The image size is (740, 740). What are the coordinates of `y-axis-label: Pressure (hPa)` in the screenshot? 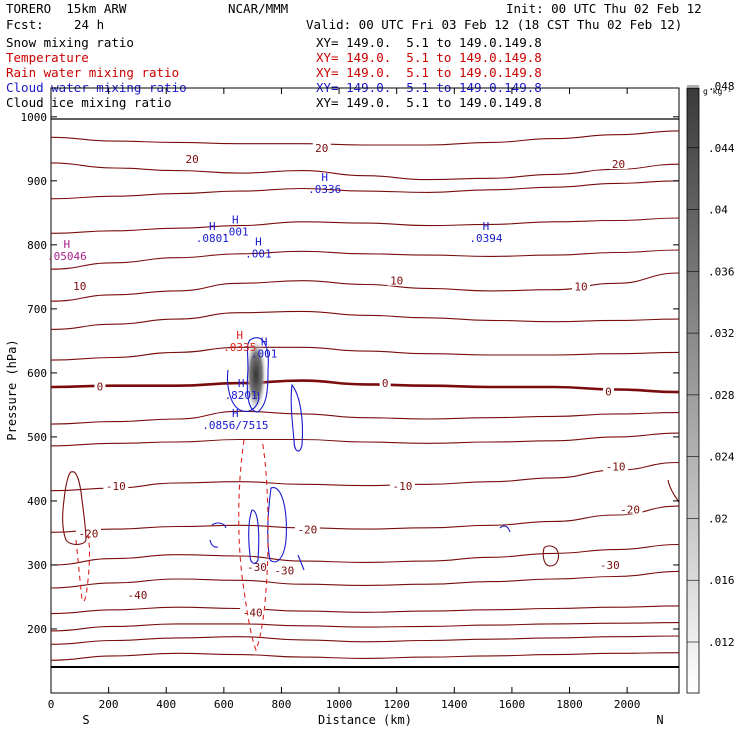 It's located at (12, 389).